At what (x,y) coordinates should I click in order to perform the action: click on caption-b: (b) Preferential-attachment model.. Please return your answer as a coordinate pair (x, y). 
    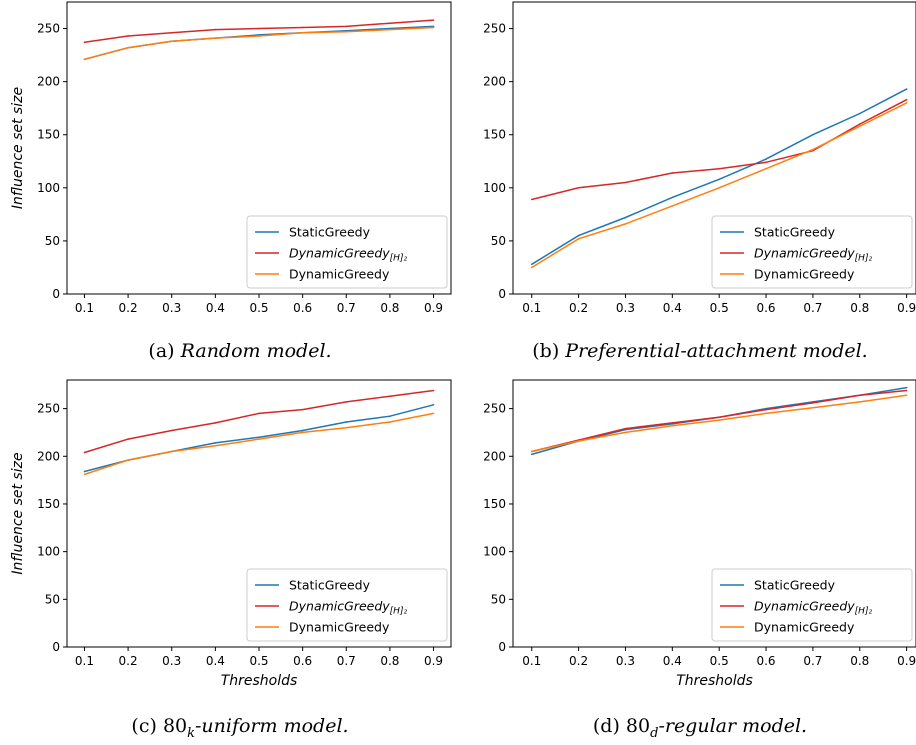
    Looking at the image, I should click on (699, 351).